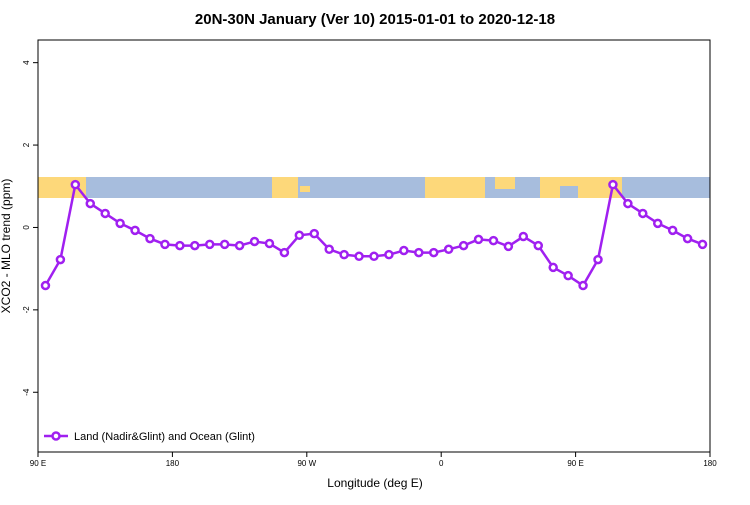  Describe the element at coordinates (374, 187) in the screenshot. I see `map-band` at that location.